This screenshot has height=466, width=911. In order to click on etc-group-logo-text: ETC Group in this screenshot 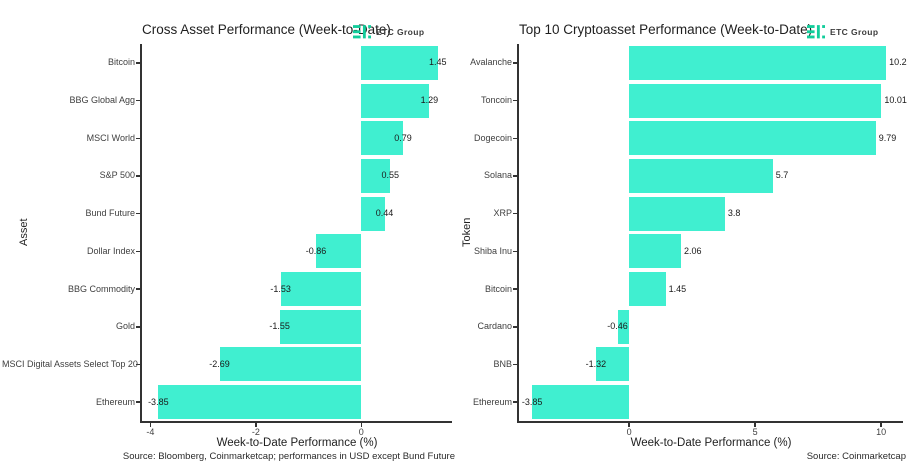, I will do `click(400, 31)`.